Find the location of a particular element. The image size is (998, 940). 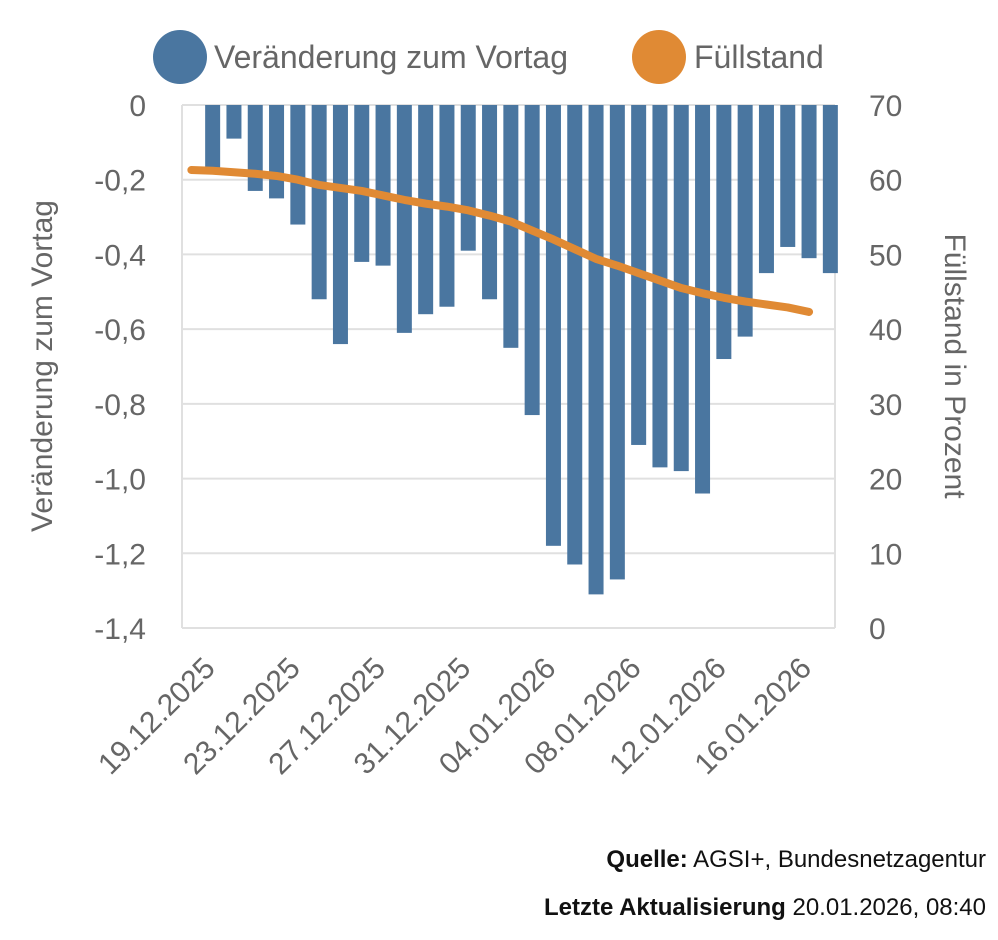

y2-axis-label: Füllstand in Prozent is located at coordinates (954, 366).